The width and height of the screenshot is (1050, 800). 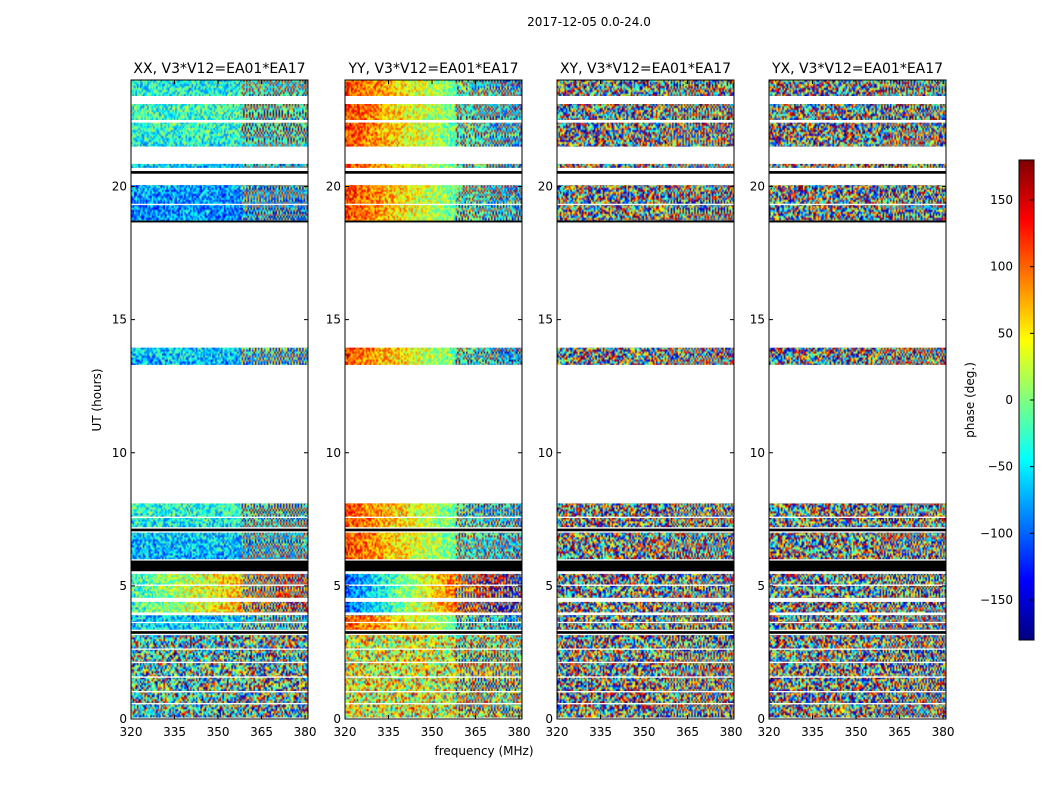 I want to click on colorbar-tick-label: −50, so click(x=1000, y=467).